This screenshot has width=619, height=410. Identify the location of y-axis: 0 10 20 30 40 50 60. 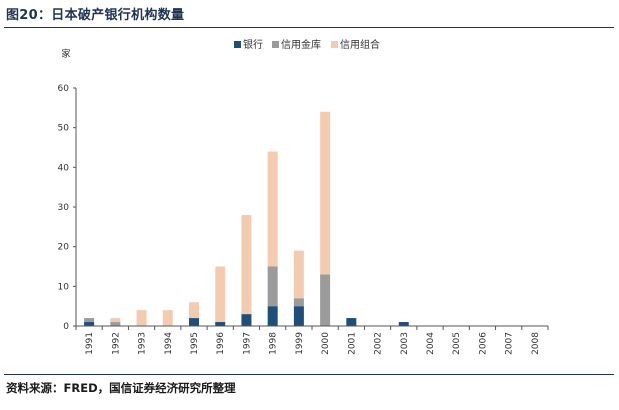
(67, 208).